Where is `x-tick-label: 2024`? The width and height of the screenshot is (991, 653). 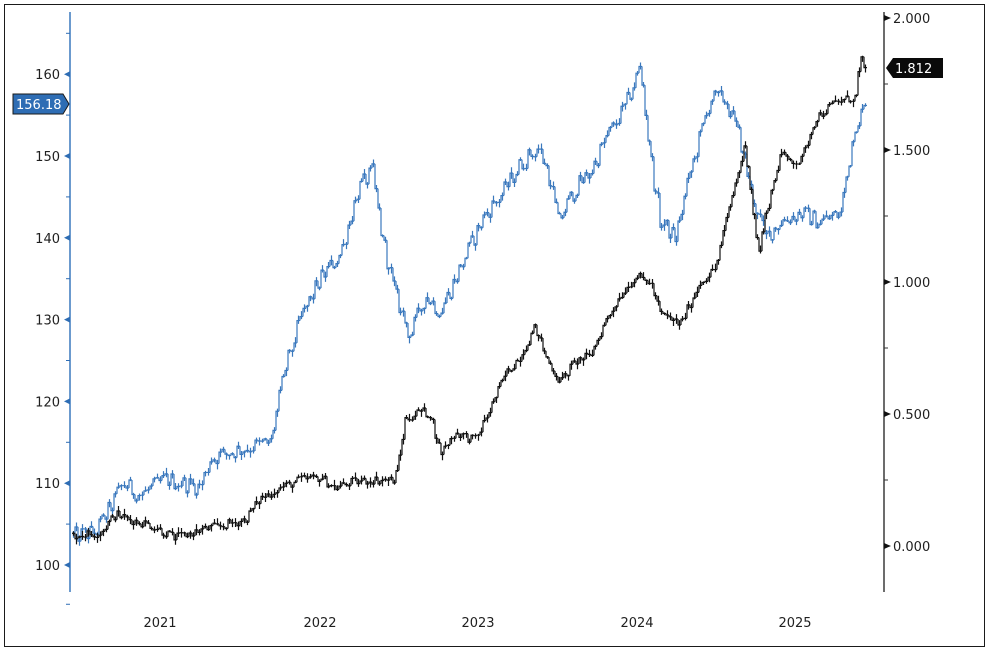
x-tick-label: 2024 is located at coordinates (636, 623).